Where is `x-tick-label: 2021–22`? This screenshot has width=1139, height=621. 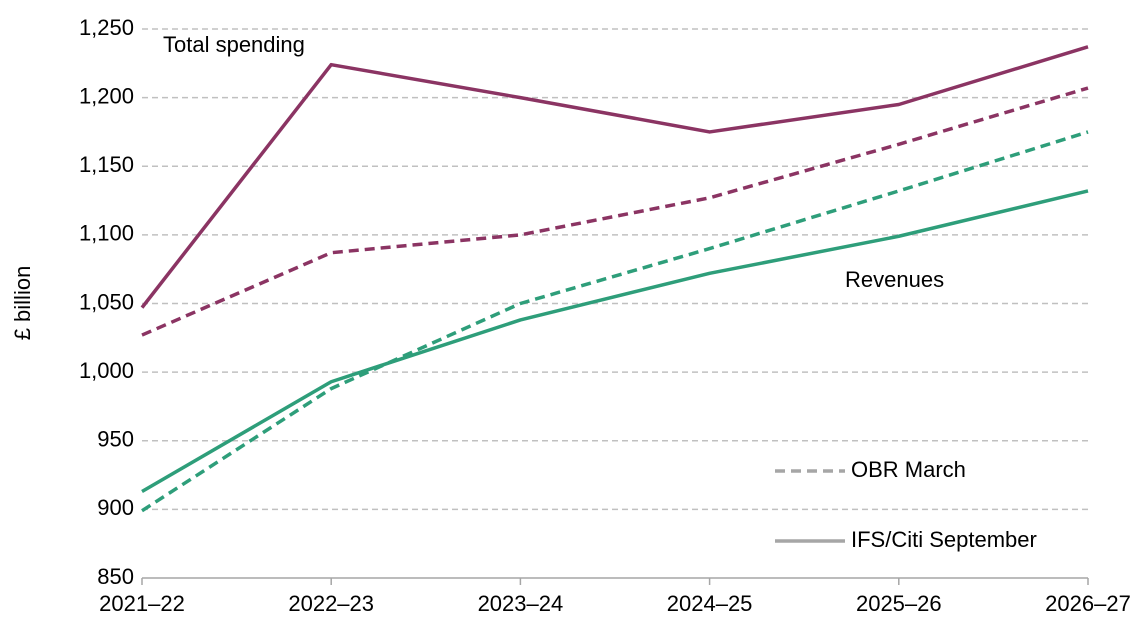 x-tick-label: 2021–22 is located at coordinates (142, 603).